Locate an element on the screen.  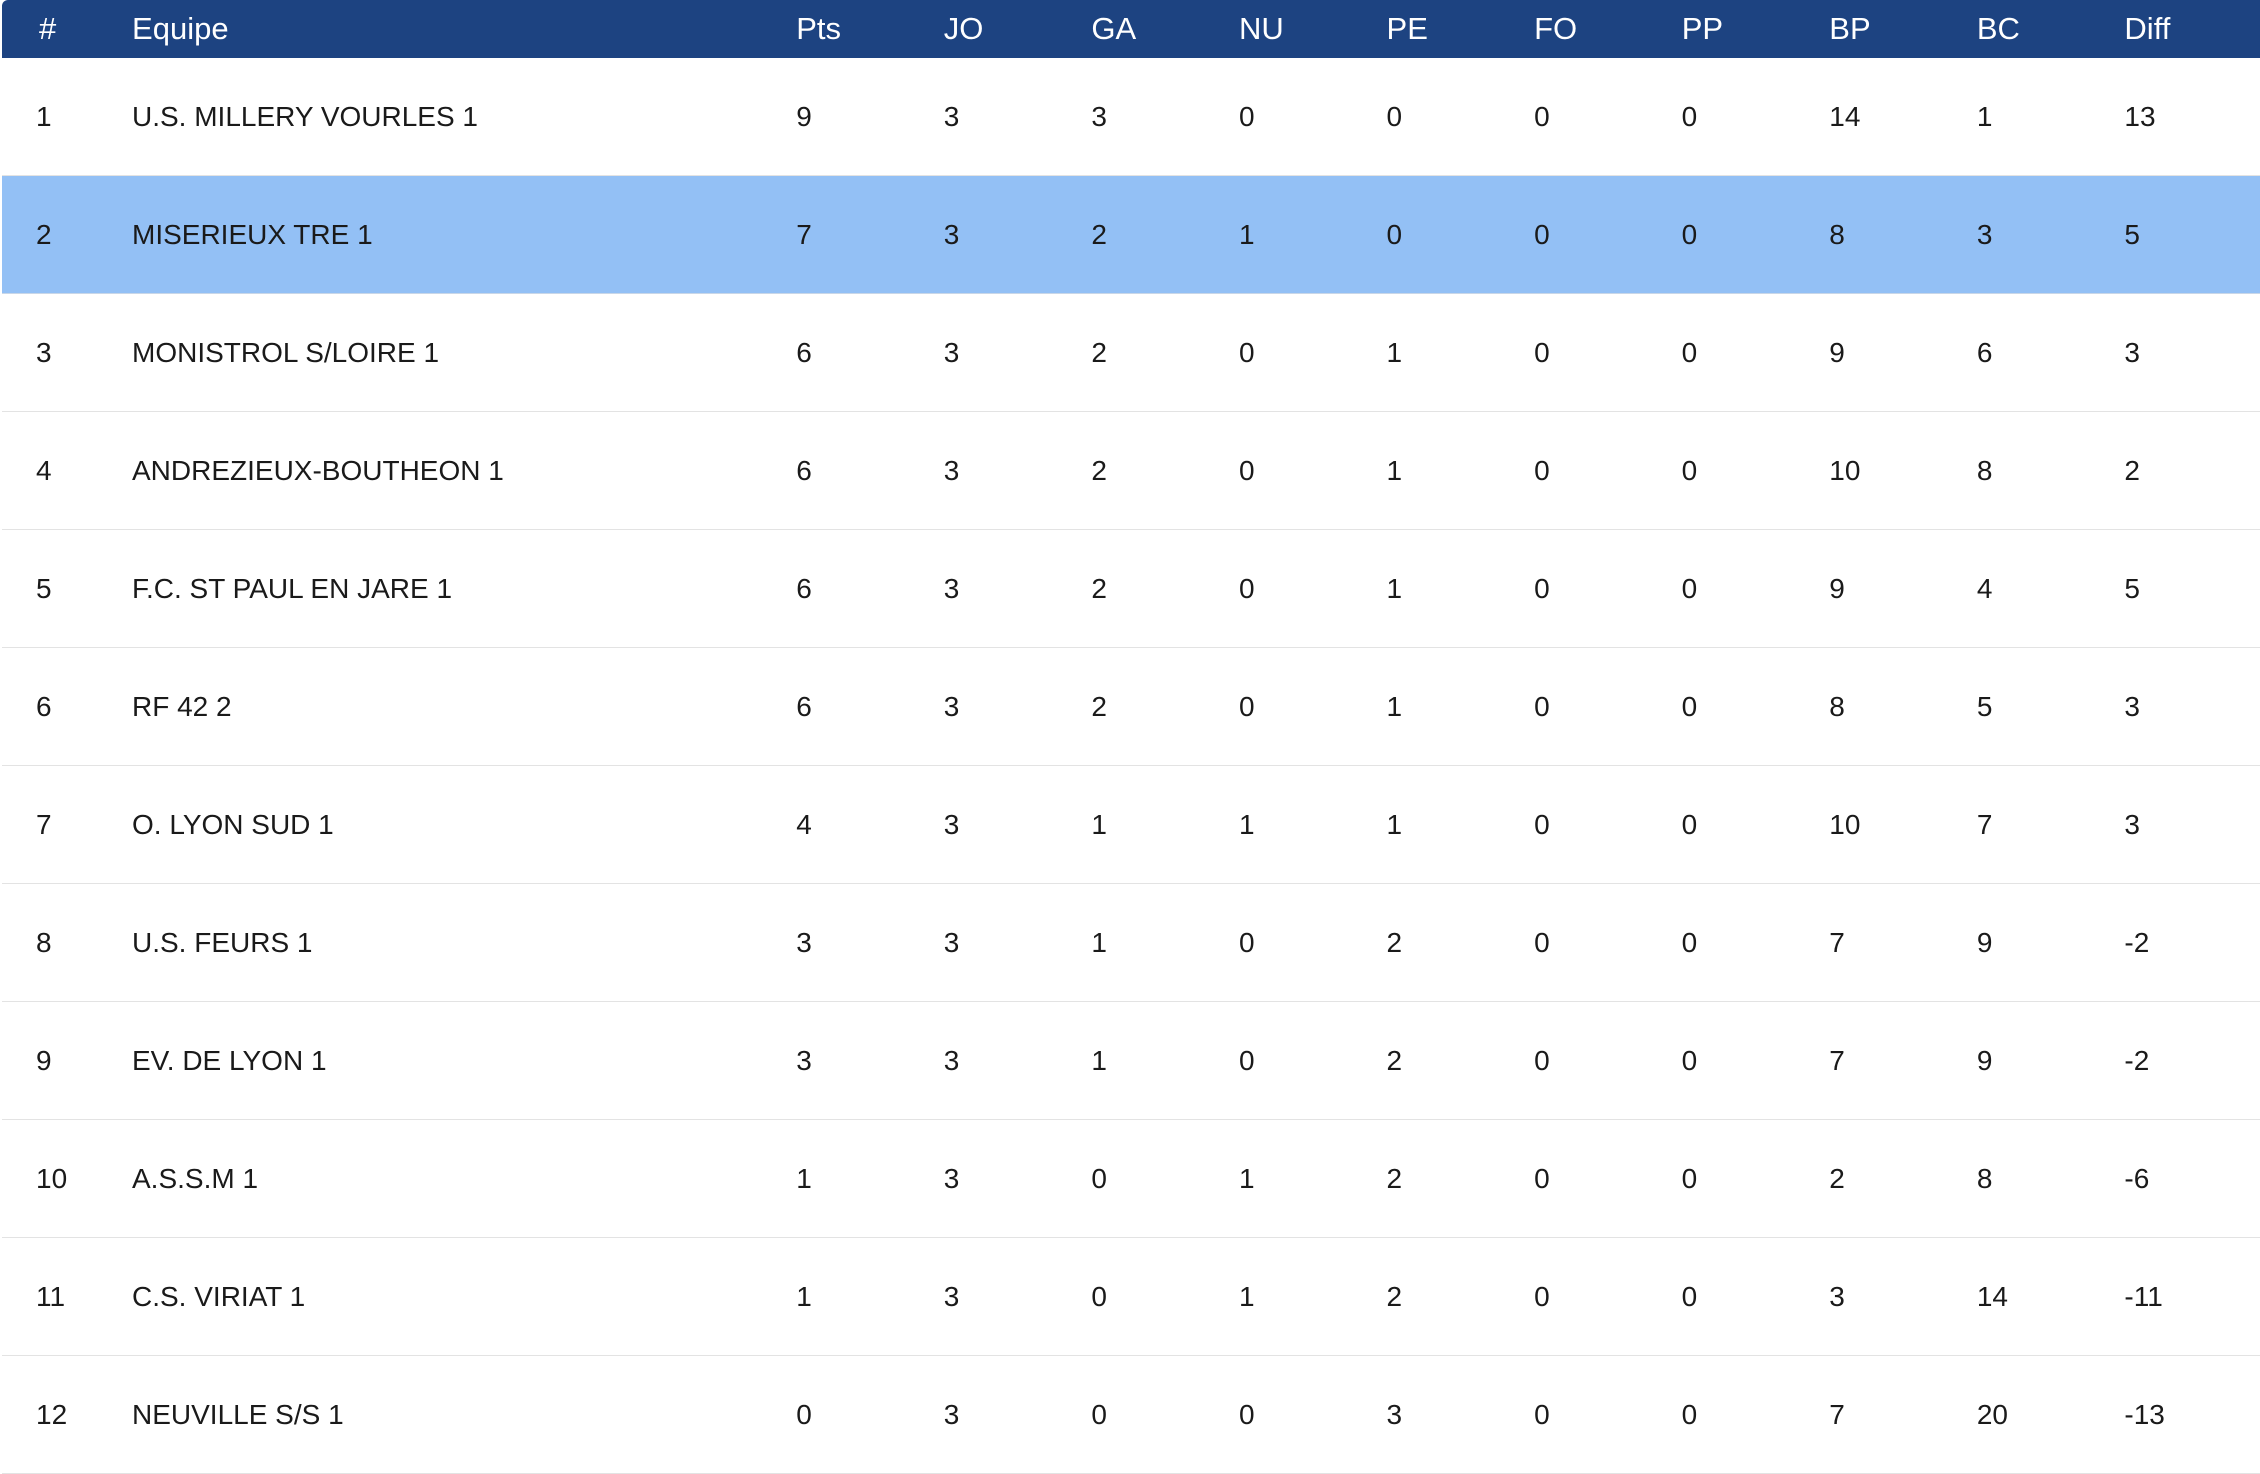
cell-rank: 12 is located at coordinates (52, 1414).